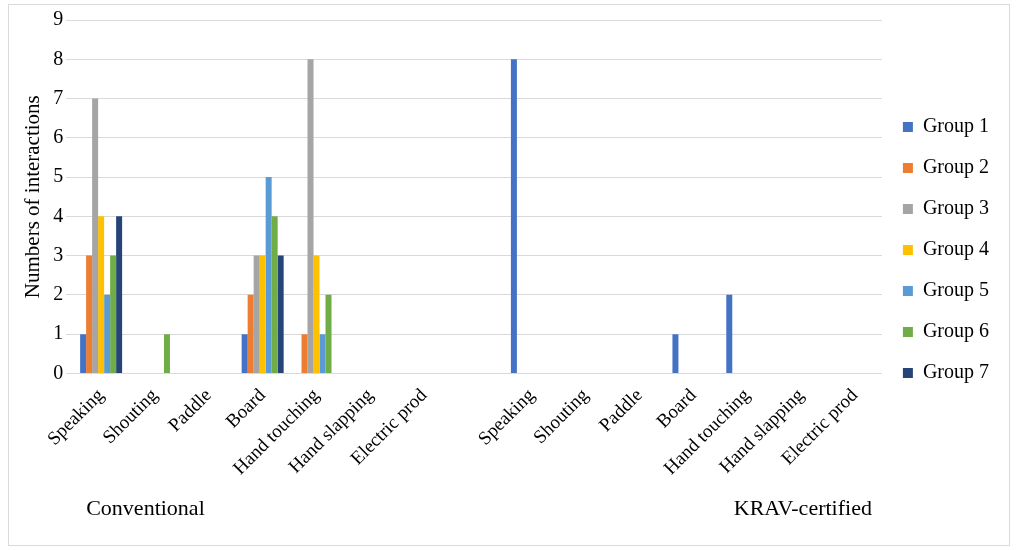 The width and height of the screenshot is (1020, 550). Describe the element at coordinates (956, 372) in the screenshot. I see `legend-label: Group 7` at that location.